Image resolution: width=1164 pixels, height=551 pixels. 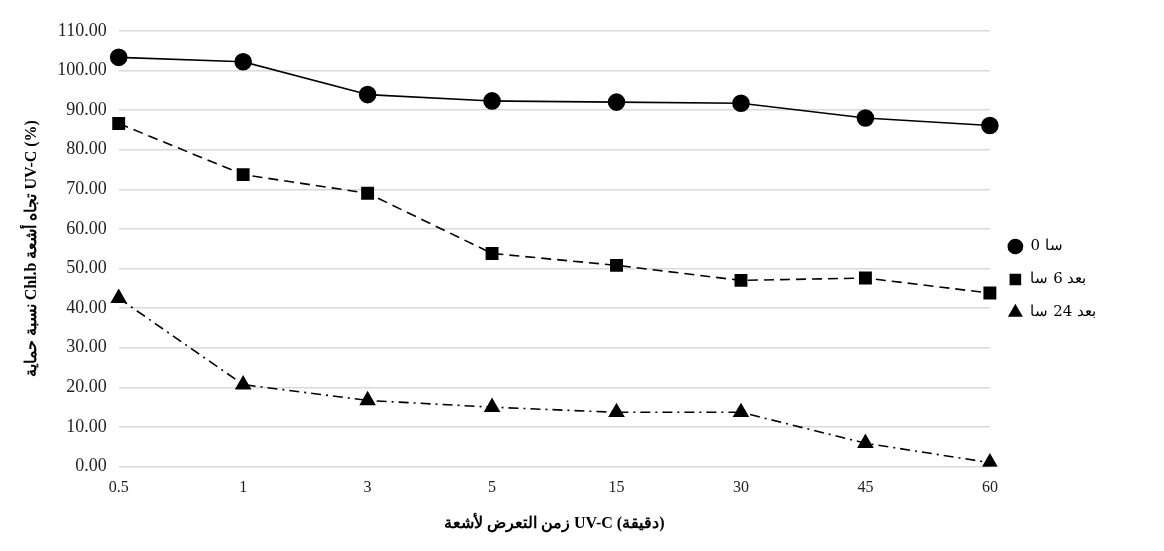 What do you see at coordinates (1063, 311) in the screenshot?
I see `legend-label: بعد 24 سا` at bounding box center [1063, 311].